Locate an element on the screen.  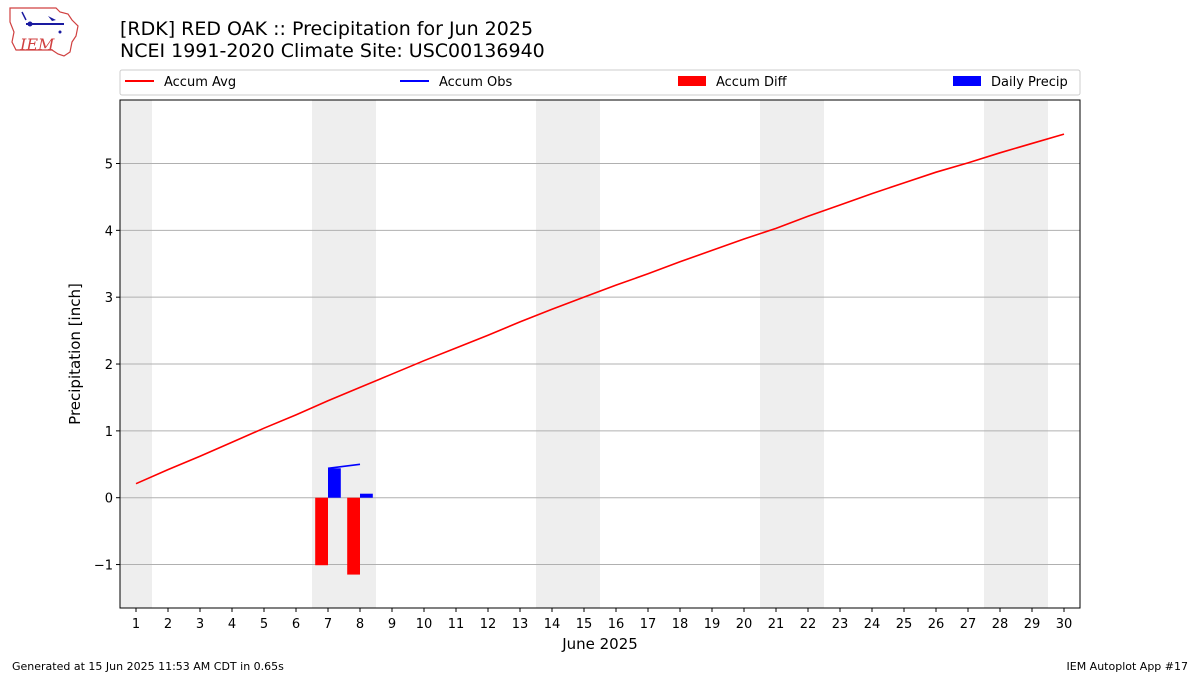
y-axis-label: Precipitation [inch] is located at coordinates (75, 354).